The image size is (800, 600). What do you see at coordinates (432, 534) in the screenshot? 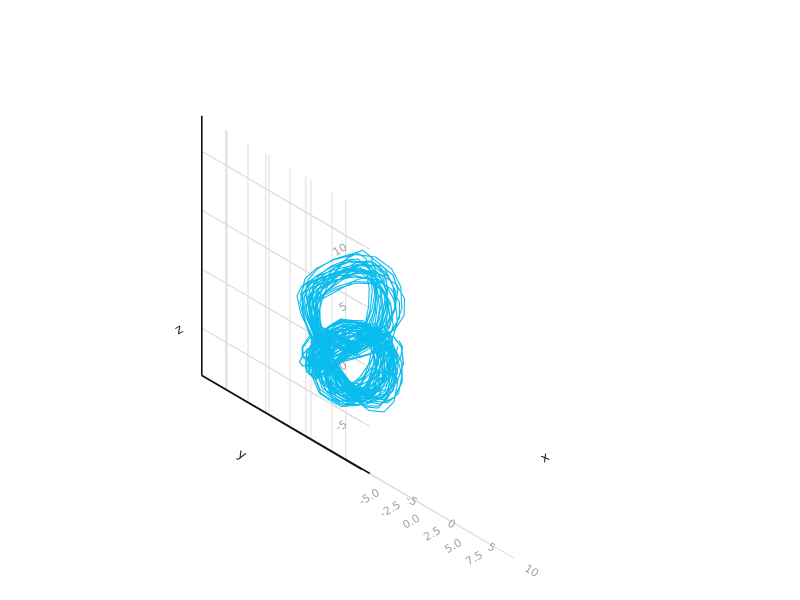
I see `y-tick-label: 2.5` at bounding box center [432, 534].